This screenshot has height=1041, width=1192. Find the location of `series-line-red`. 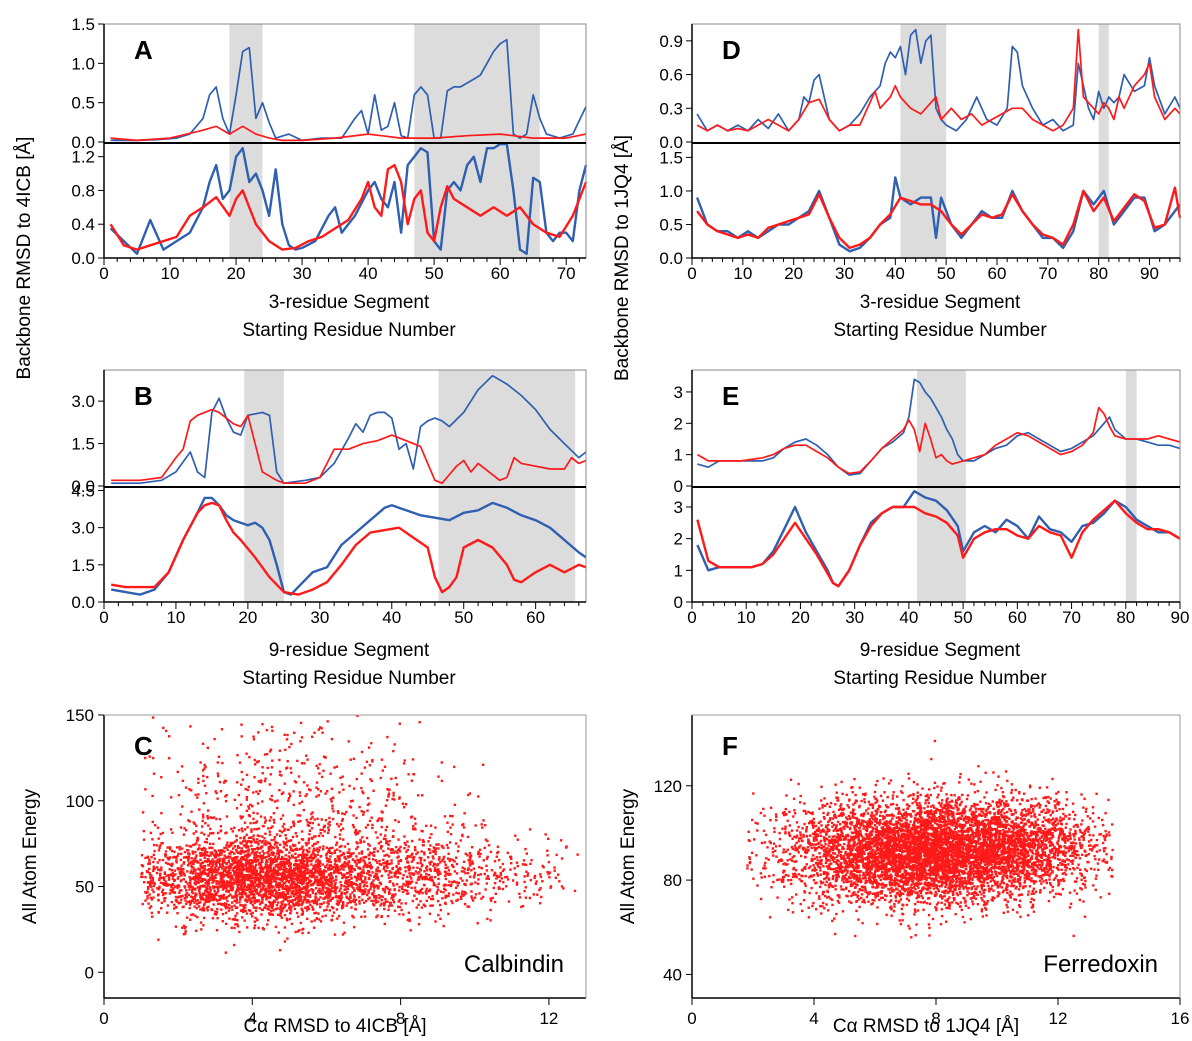

series-line-red is located at coordinates (938, 543).